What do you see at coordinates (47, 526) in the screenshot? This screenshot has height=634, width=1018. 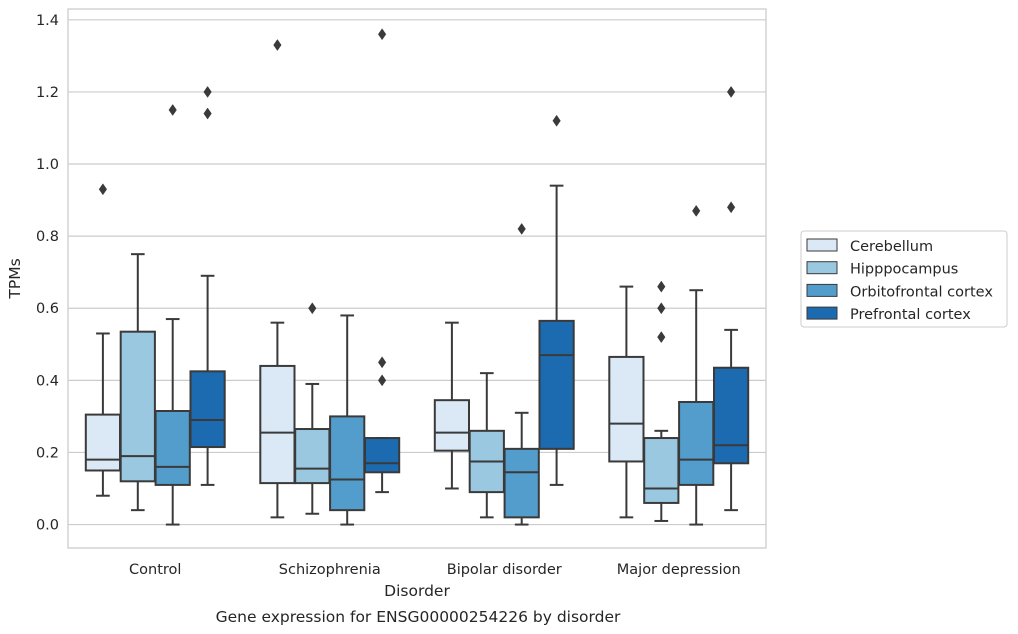 I see `y-tick-label: 0.0` at bounding box center [47, 526].